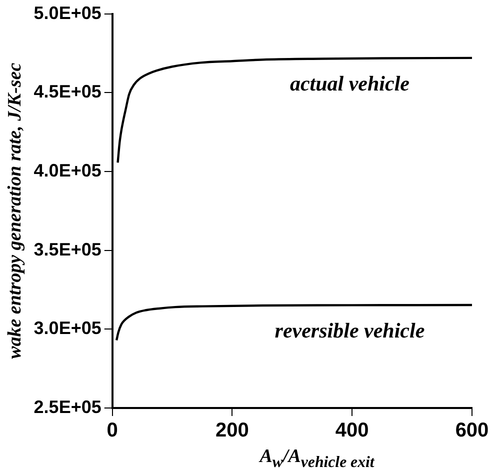 The image size is (494, 475). I want to click on y-tick-label: 5.0E+05, so click(68, 12).